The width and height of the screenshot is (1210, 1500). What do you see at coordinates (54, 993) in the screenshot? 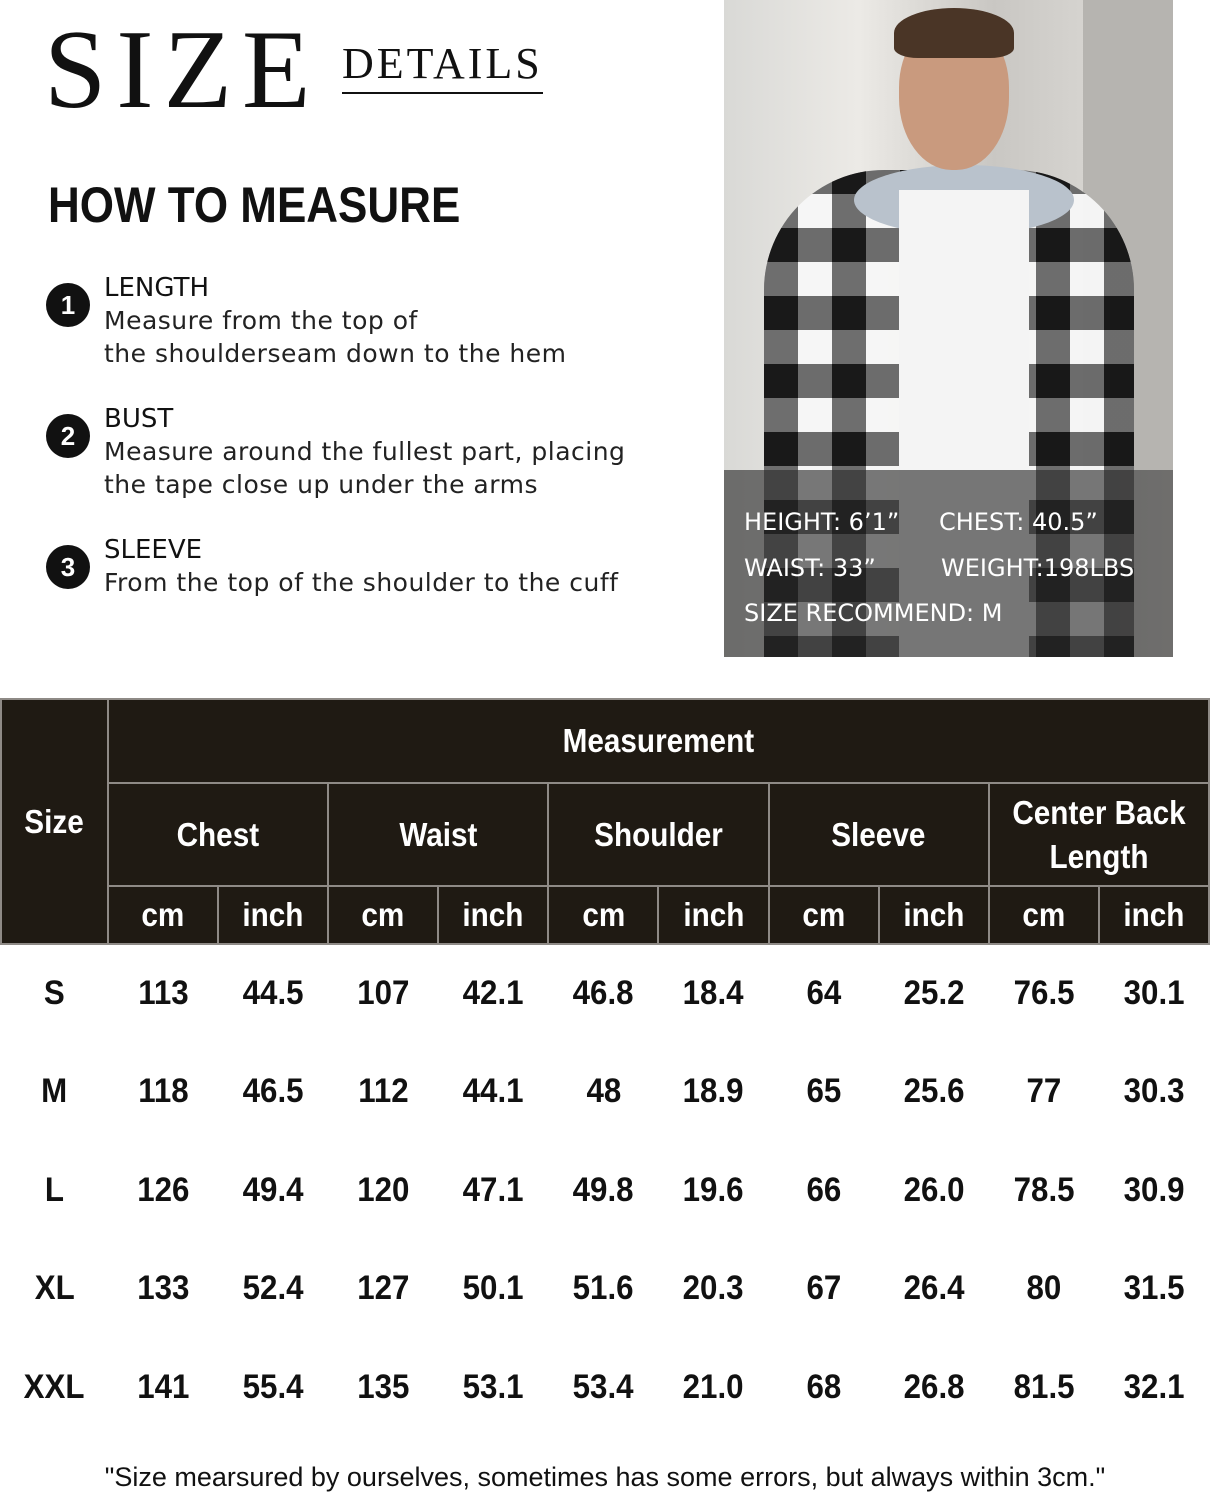
I see `size-cell: S` at bounding box center [54, 993].